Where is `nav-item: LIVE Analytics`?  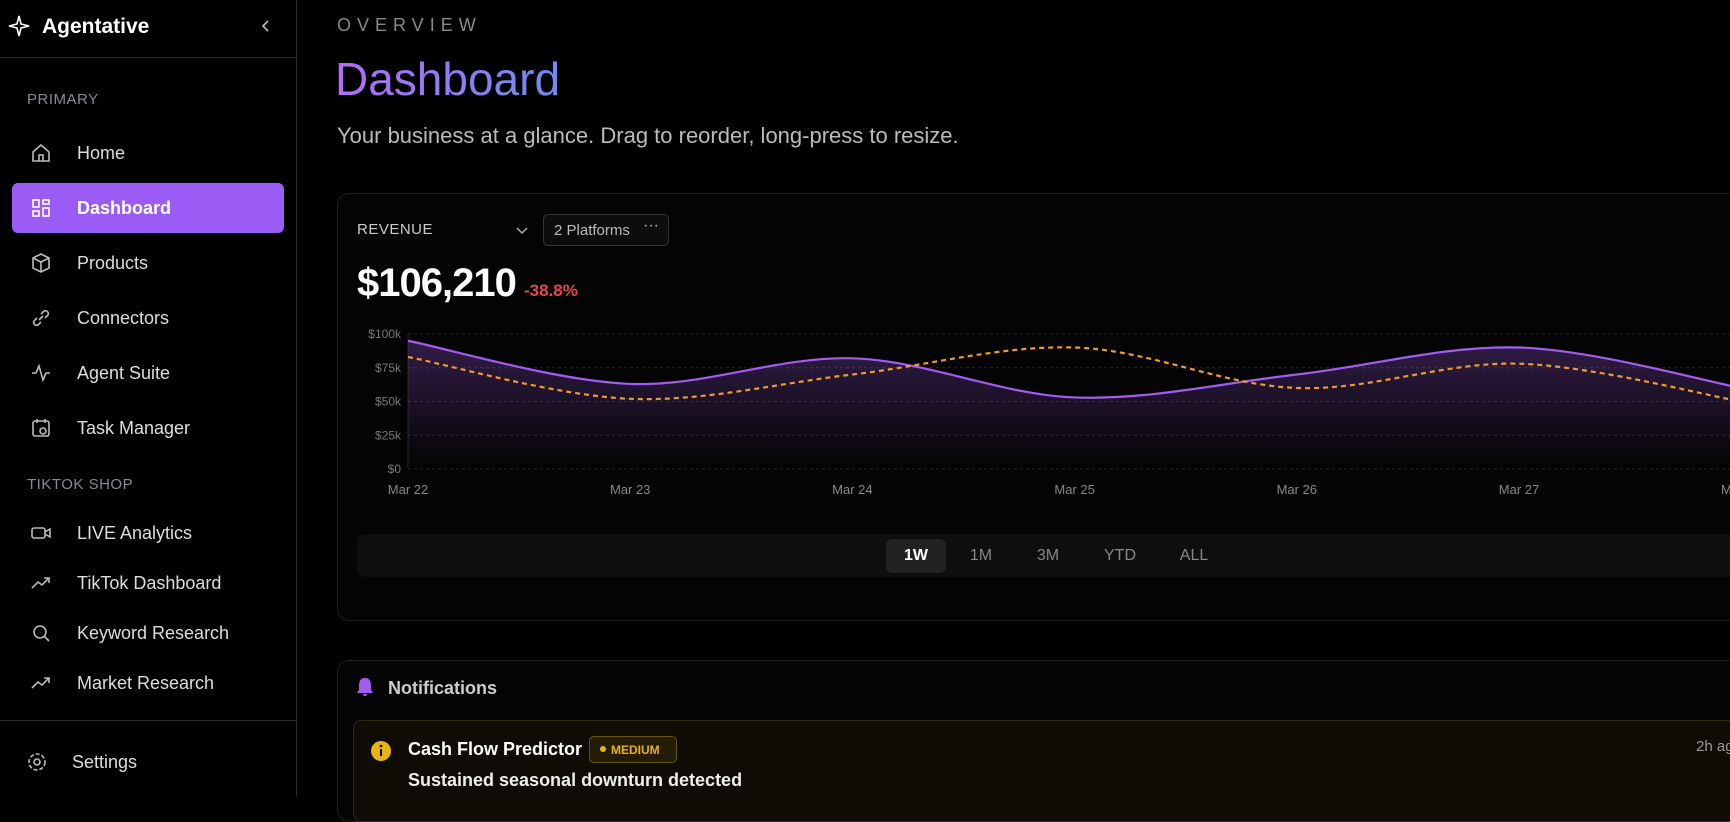
nav-item: LIVE Analytics is located at coordinates (148, 533).